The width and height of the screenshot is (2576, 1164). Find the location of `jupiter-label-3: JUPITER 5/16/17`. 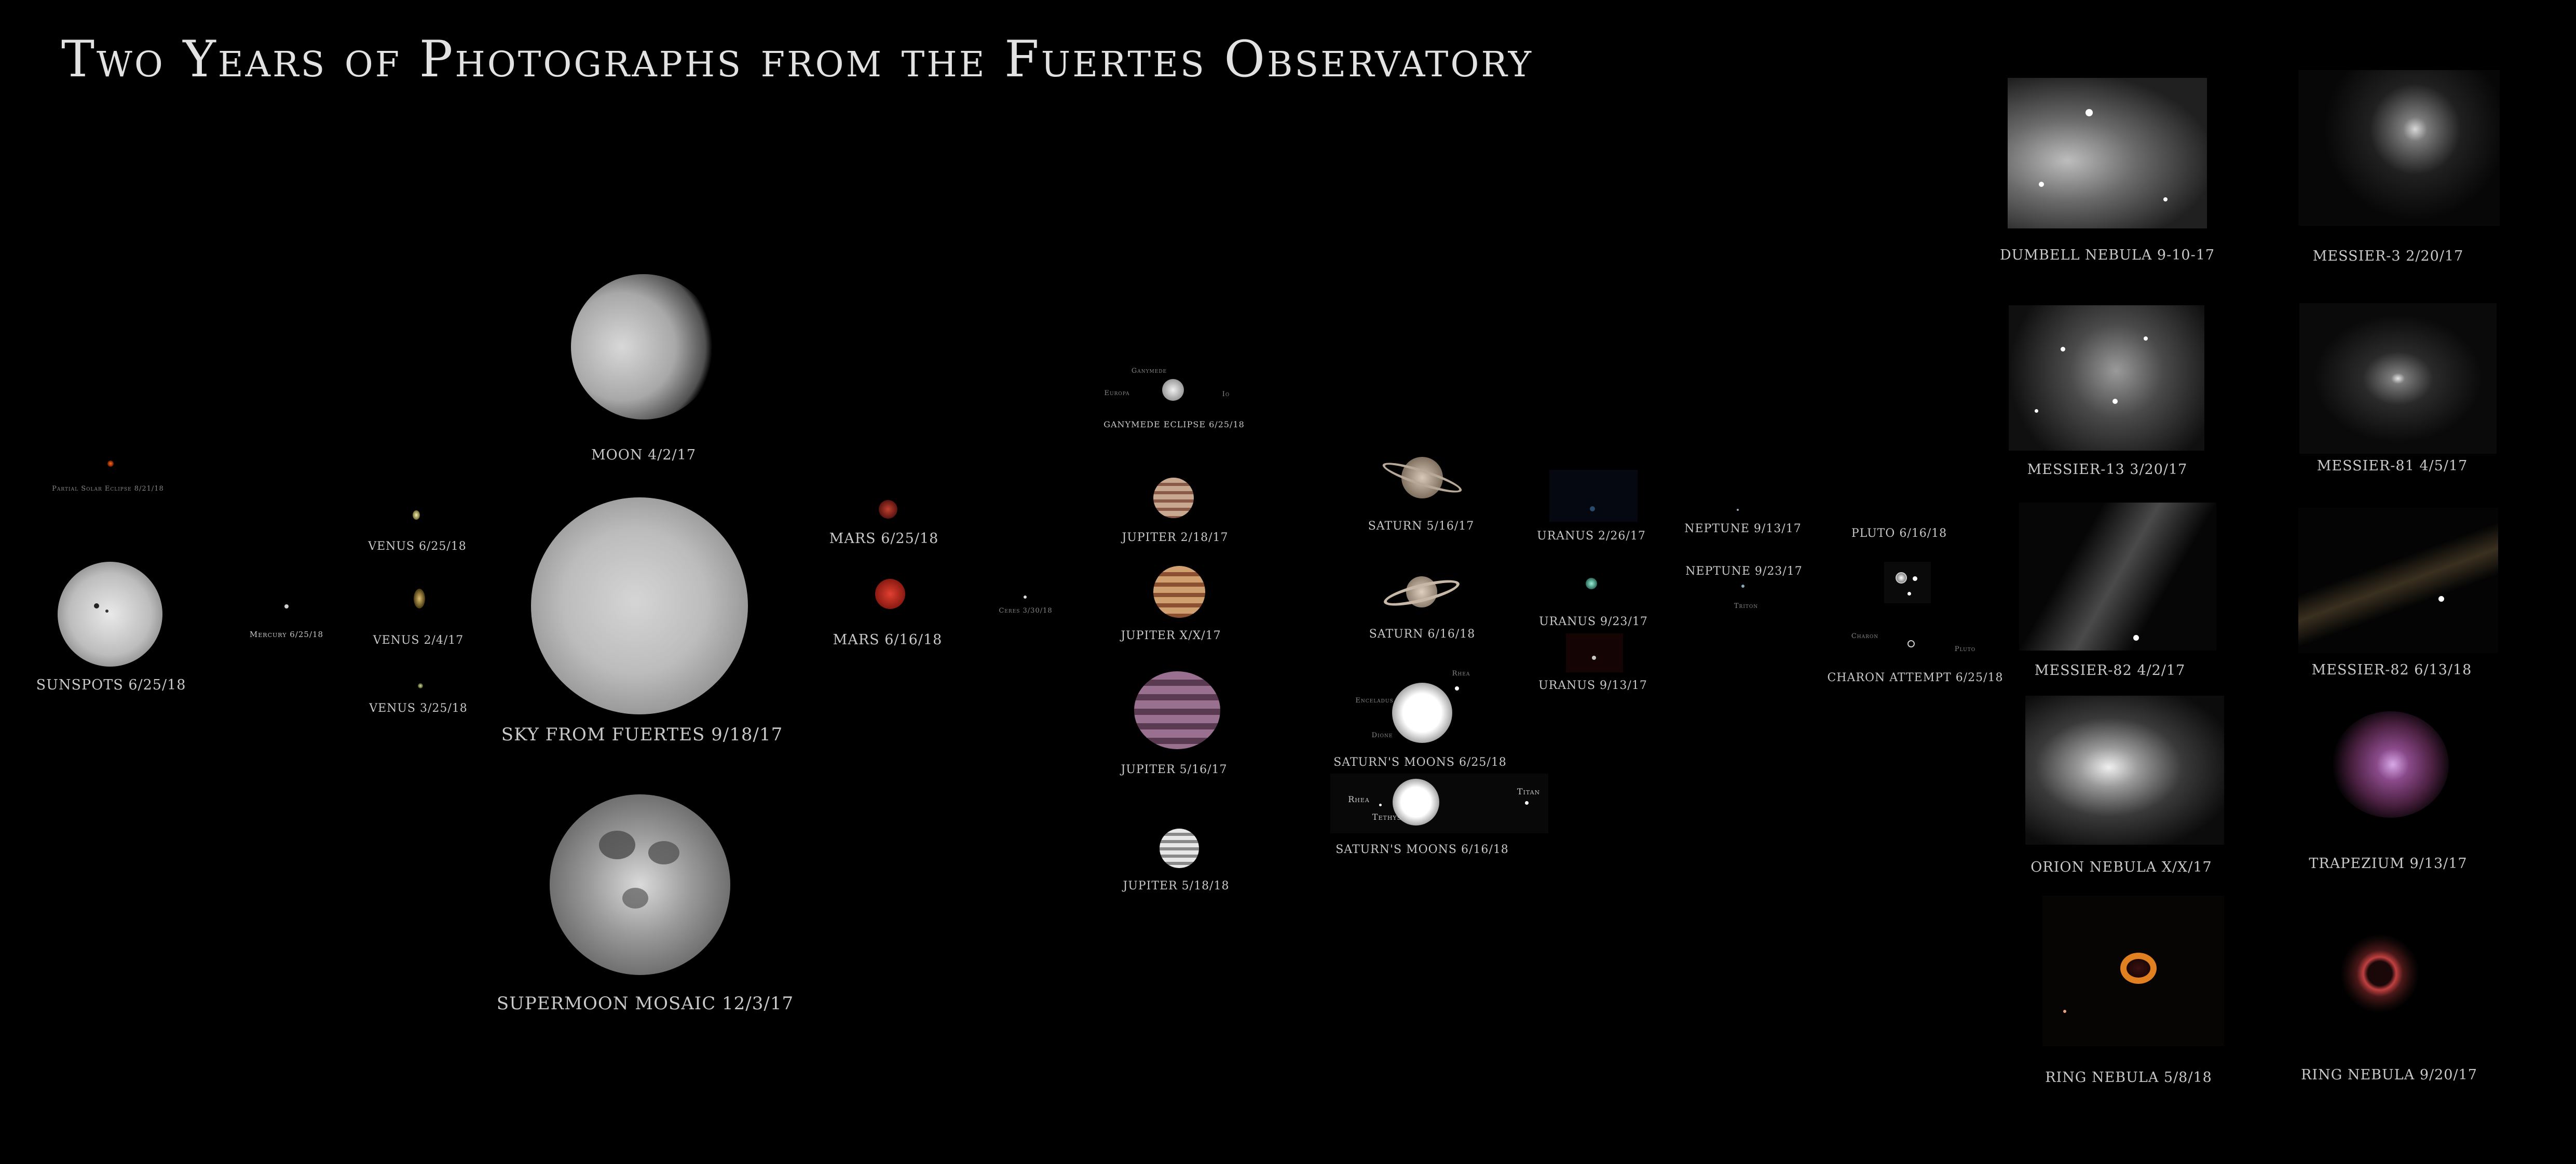

jupiter-label-3: JUPITER 5/16/17 is located at coordinates (1174, 769).